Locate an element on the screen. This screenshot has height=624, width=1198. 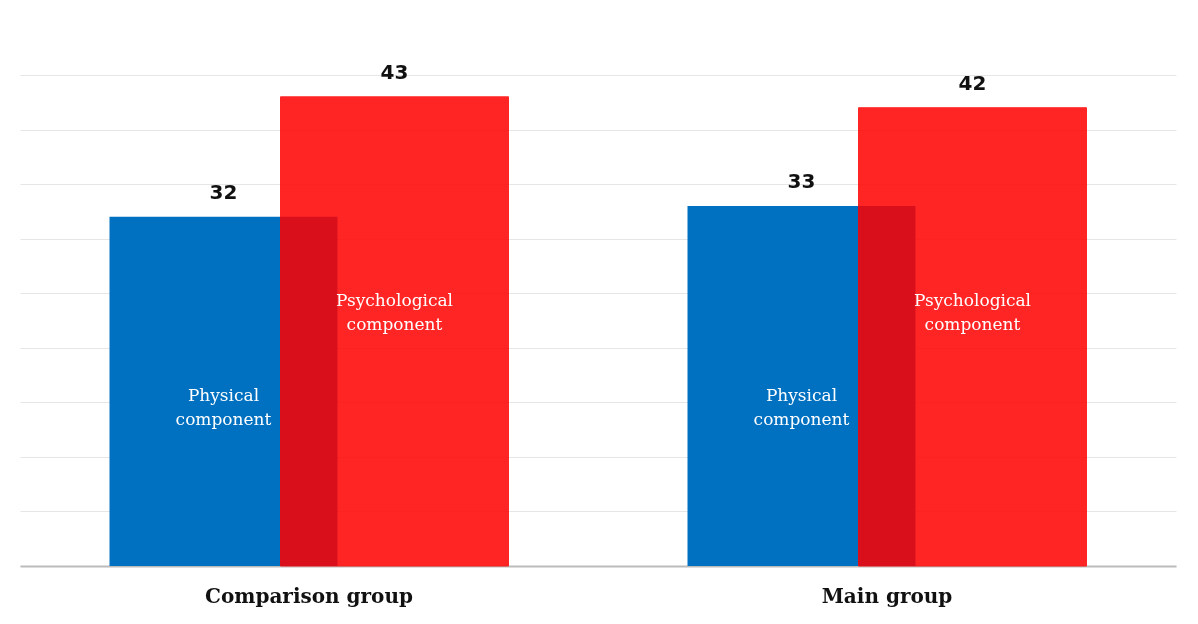
text: Psychological component is located at coordinates (972, 312).